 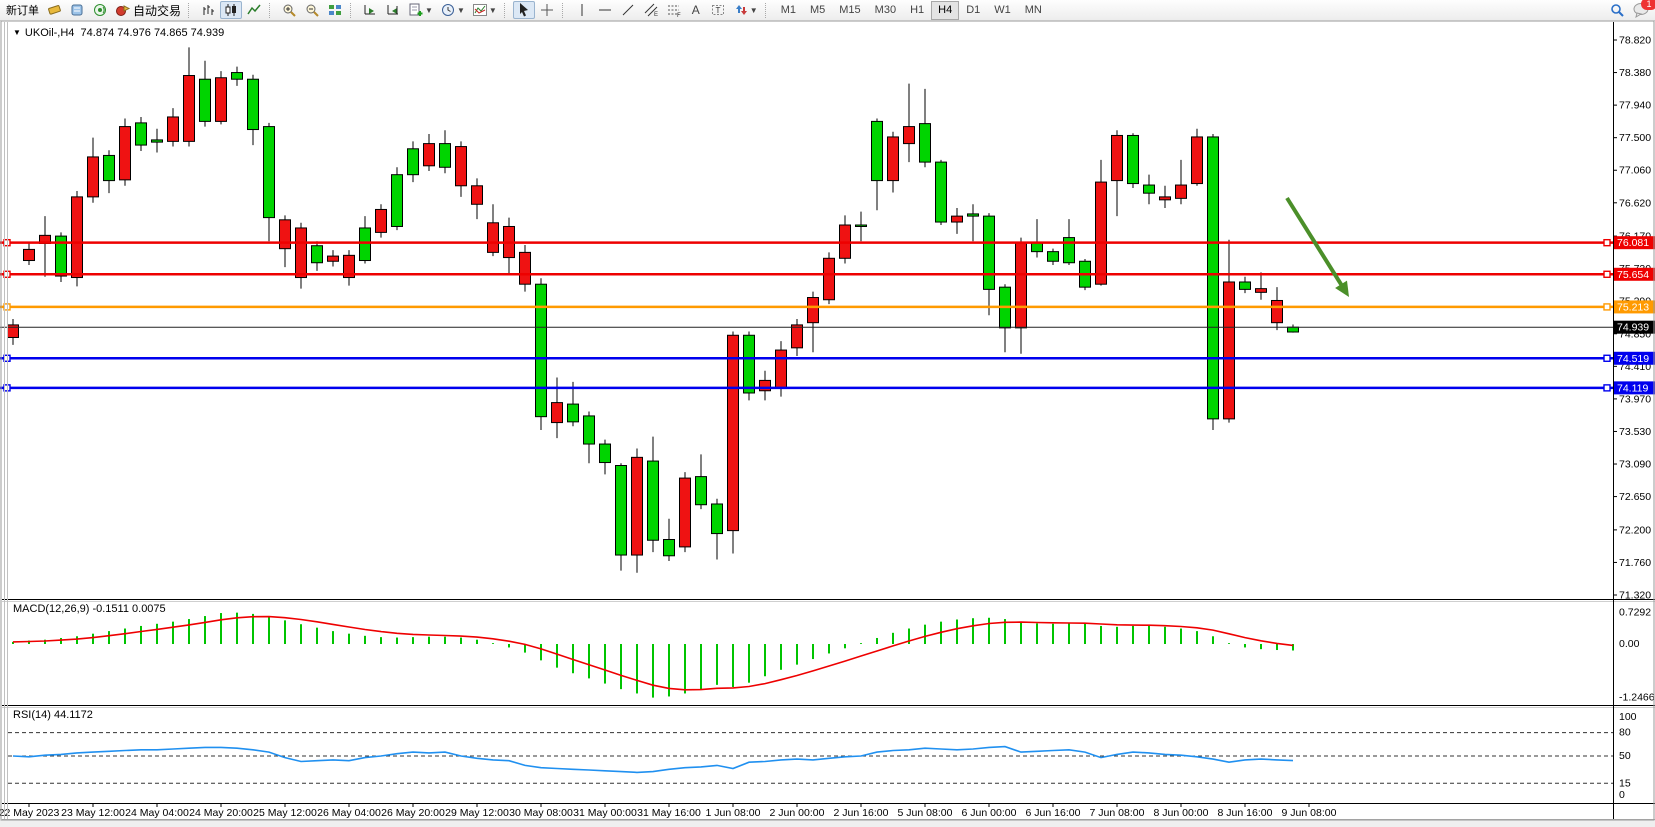 I want to click on rsi-line, so click(x=653, y=759).